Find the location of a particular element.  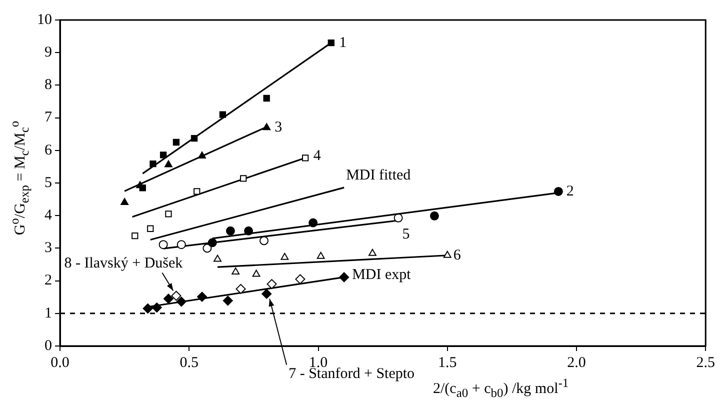

y-tick-label: 2 is located at coordinates (48, 280).